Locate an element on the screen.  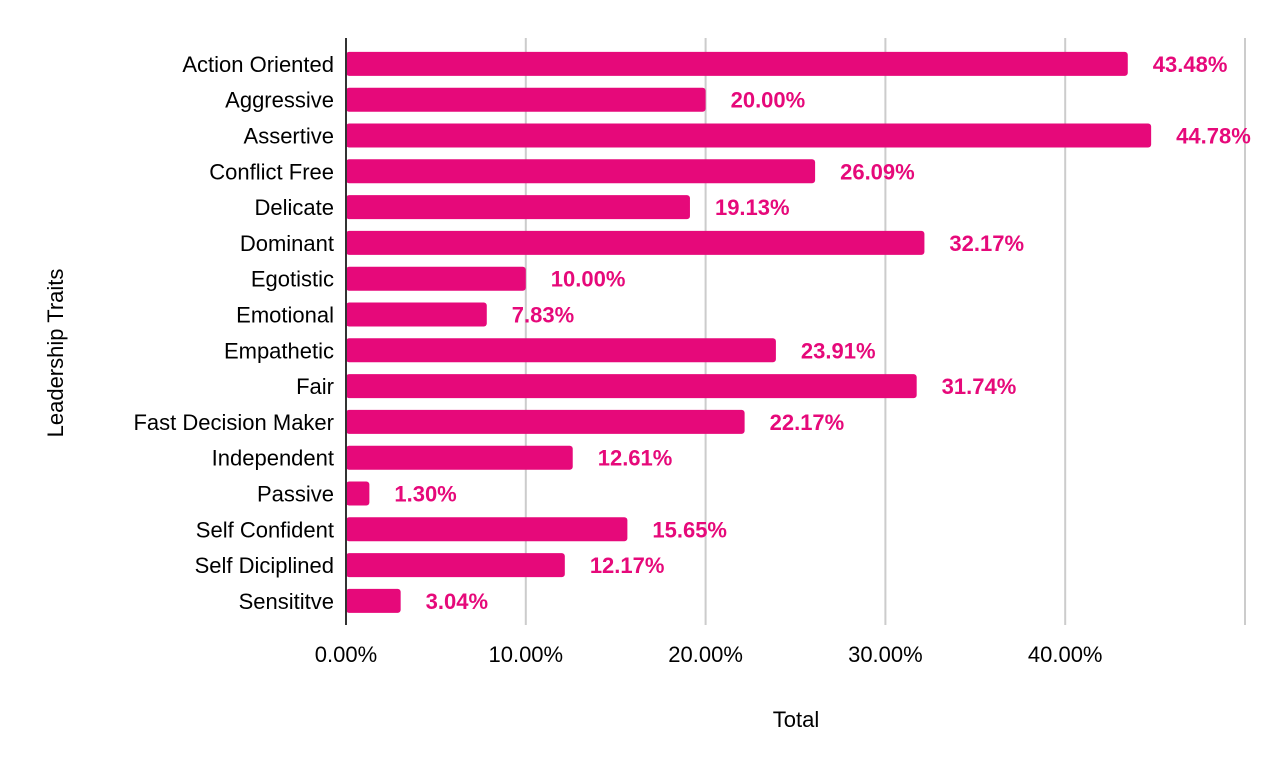
category-label: Sensititve is located at coordinates (286, 601).